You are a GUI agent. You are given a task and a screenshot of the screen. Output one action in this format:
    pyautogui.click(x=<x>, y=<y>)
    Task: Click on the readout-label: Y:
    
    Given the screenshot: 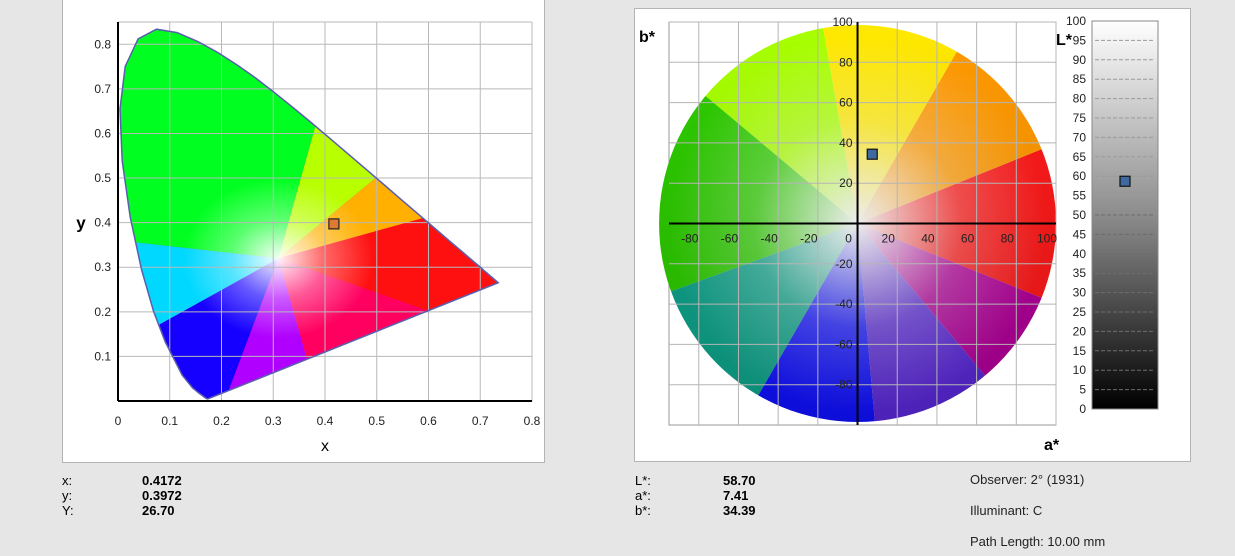 What is the action you would take?
    pyautogui.click(x=68, y=510)
    